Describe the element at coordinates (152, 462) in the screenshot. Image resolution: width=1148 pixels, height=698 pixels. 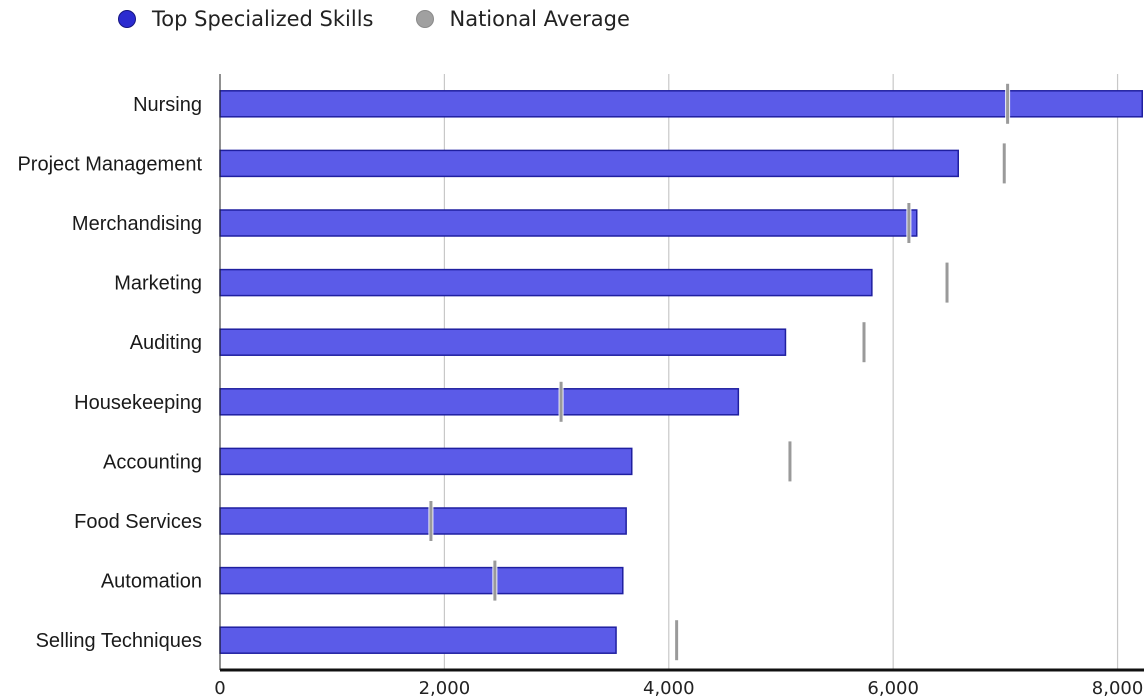
I see `category-label-6: Accounting` at that location.